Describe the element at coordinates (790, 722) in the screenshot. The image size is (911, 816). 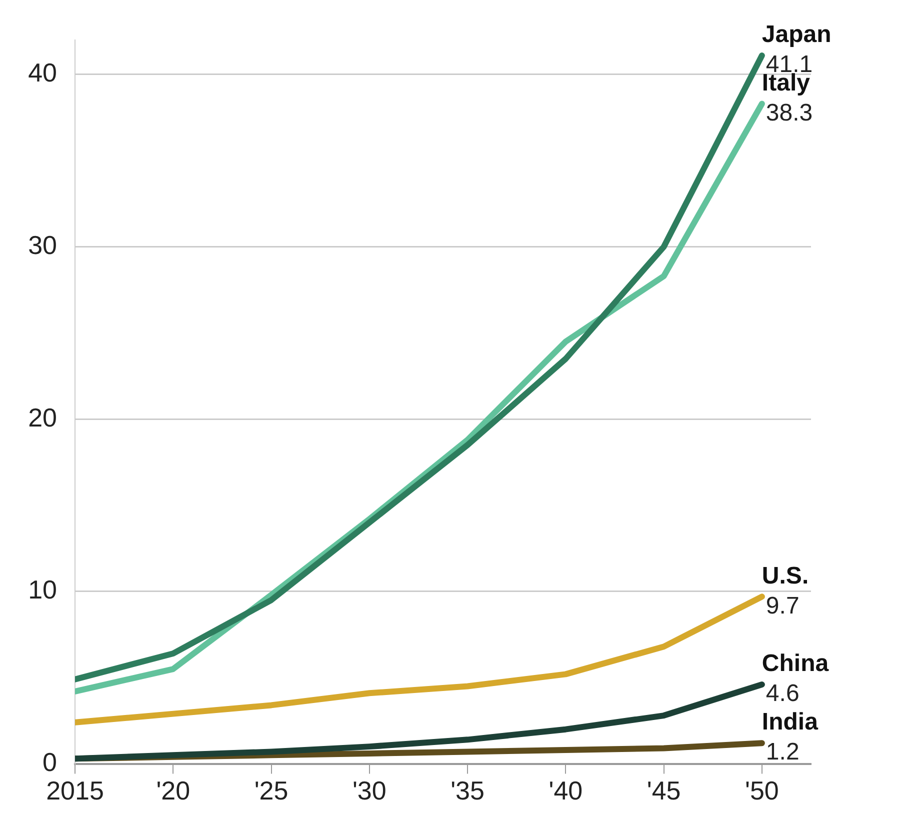
I see `series-label: India` at that location.